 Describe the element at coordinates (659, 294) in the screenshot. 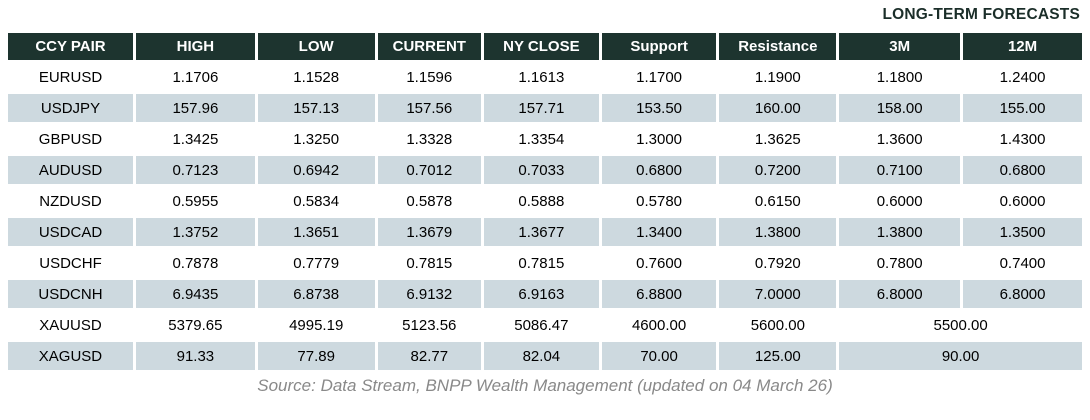

I see `support-cell: 6.8800` at that location.